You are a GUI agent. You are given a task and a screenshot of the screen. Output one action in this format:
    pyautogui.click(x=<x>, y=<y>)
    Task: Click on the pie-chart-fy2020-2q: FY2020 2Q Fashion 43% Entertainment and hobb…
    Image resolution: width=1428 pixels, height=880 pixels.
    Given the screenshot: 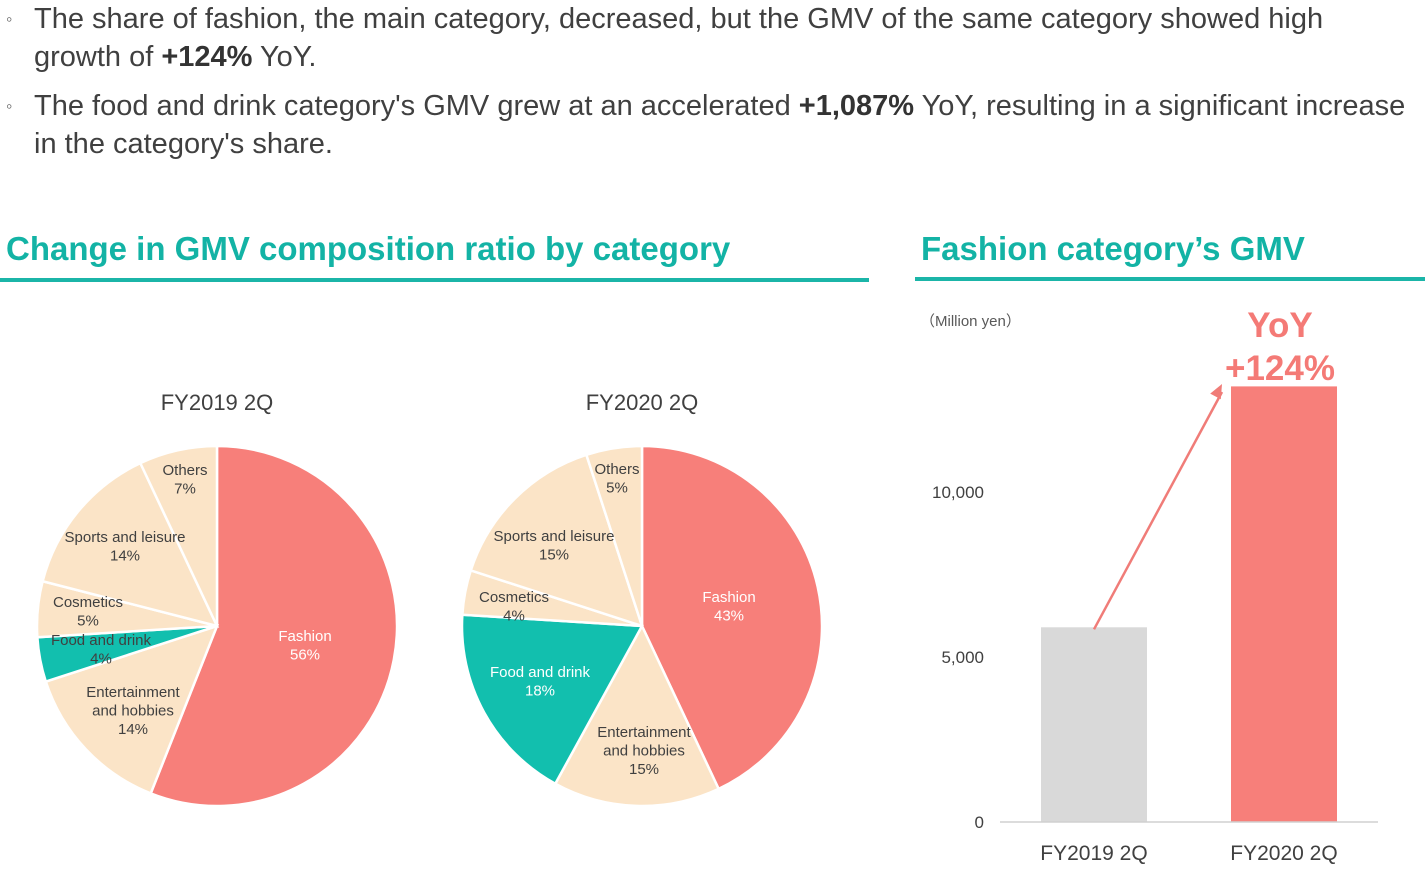 What is the action you would take?
    pyautogui.click(x=642, y=599)
    